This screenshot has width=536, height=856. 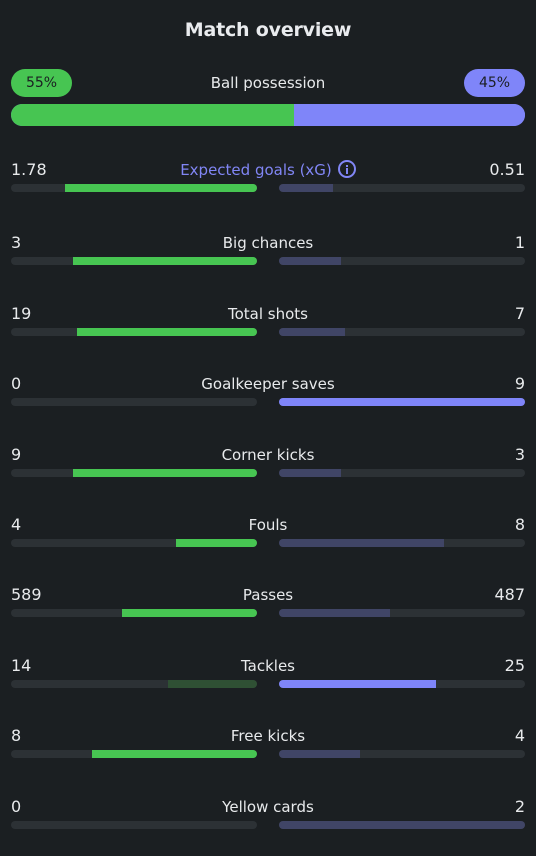 I want to click on possession-header: 55% Ball possession 45%, so click(x=268, y=83).